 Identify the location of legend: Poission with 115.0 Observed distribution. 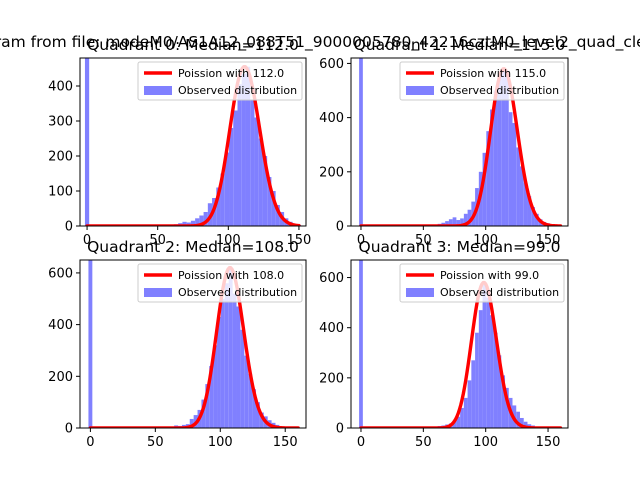
(482, 81).